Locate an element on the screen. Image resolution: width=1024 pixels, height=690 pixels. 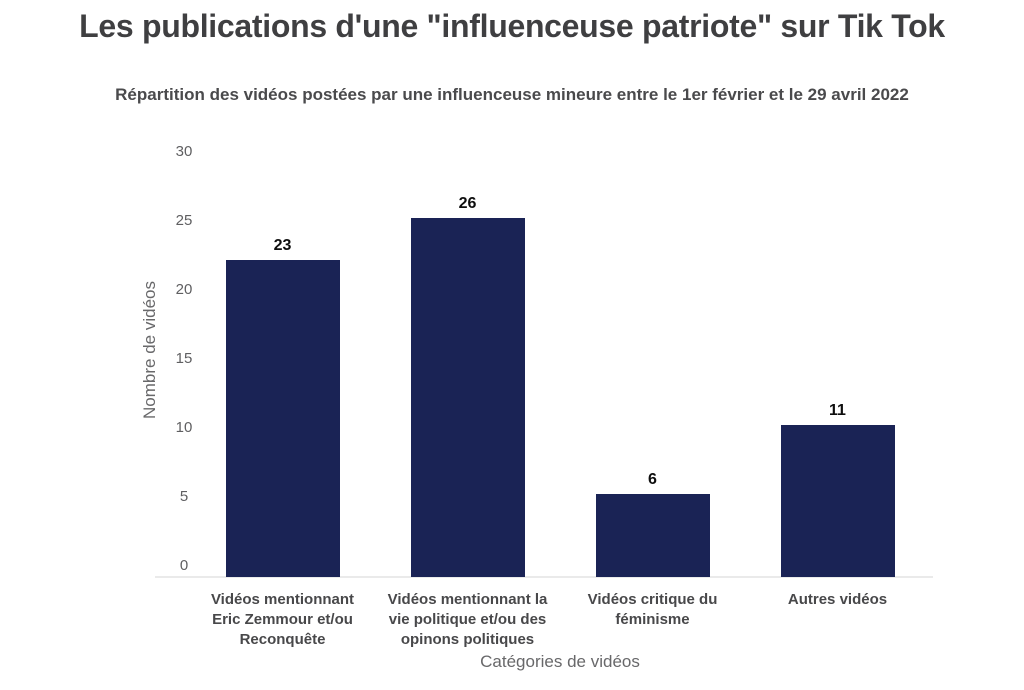
bar-value-label: 6 is located at coordinates (652, 480).